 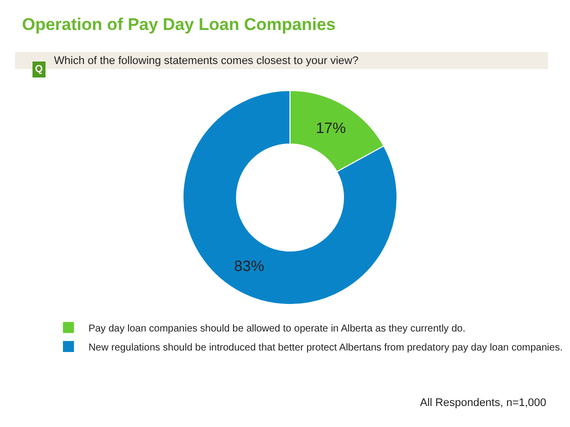 What do you see at coordinates (331, 128) in the screenshot?
I see `data-label: 17%` at bounding box center [331, 128].